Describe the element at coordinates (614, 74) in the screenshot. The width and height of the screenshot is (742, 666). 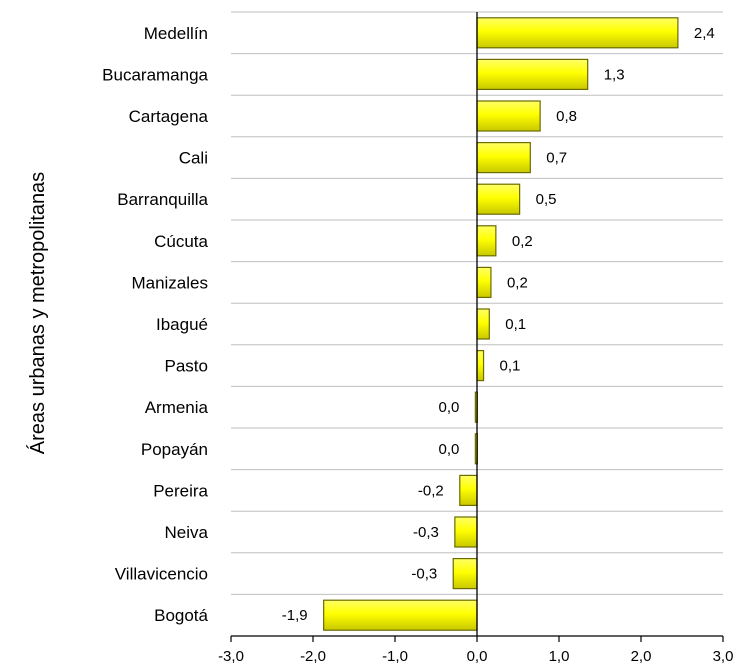
I see `data-label: 1,3` at that location.